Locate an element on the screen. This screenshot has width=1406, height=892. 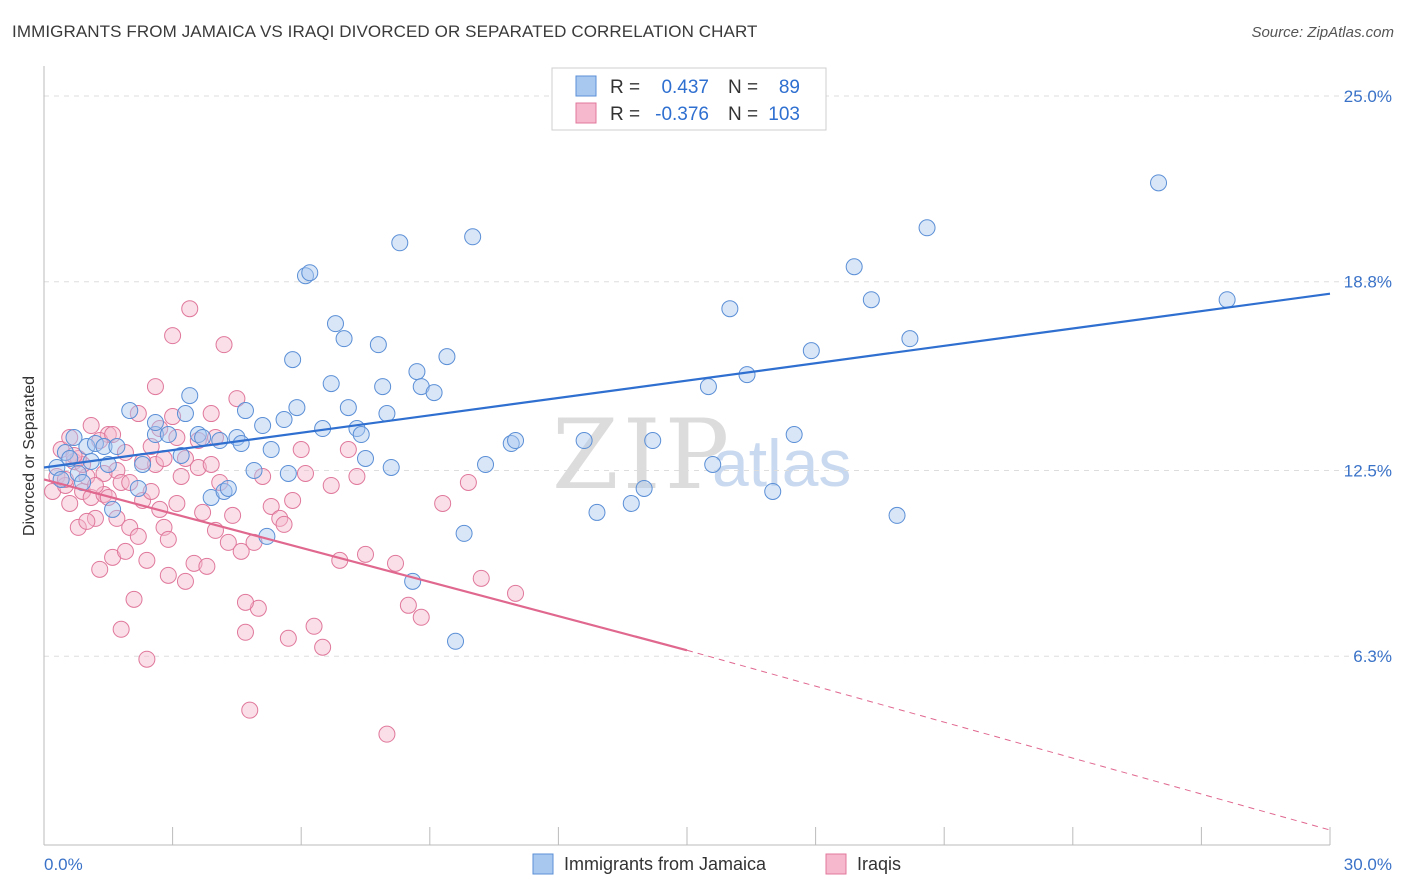
y-tick-labels: 6.3% 12.5% 18.8% 25.0% is located at coordinates (1368, 376).